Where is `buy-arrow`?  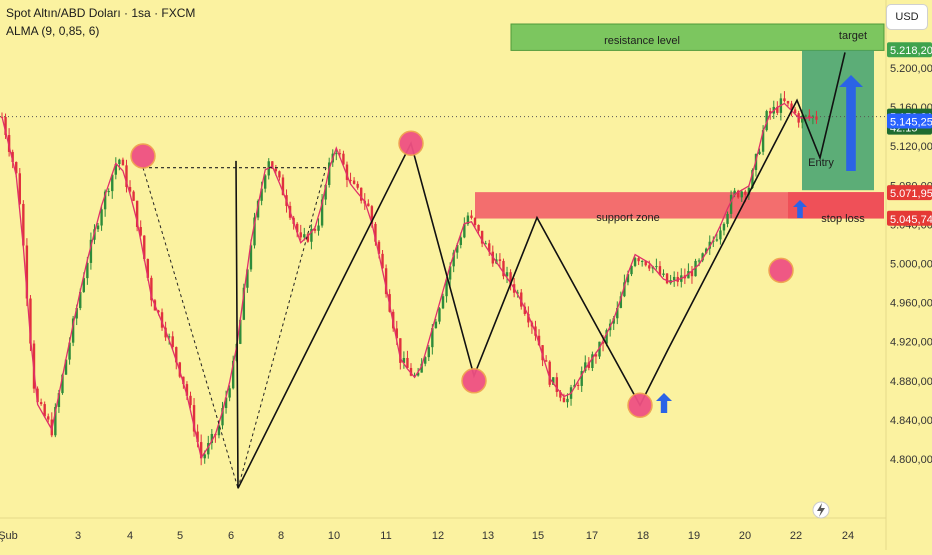
buy-arrow is located at coordinates (664, 403).